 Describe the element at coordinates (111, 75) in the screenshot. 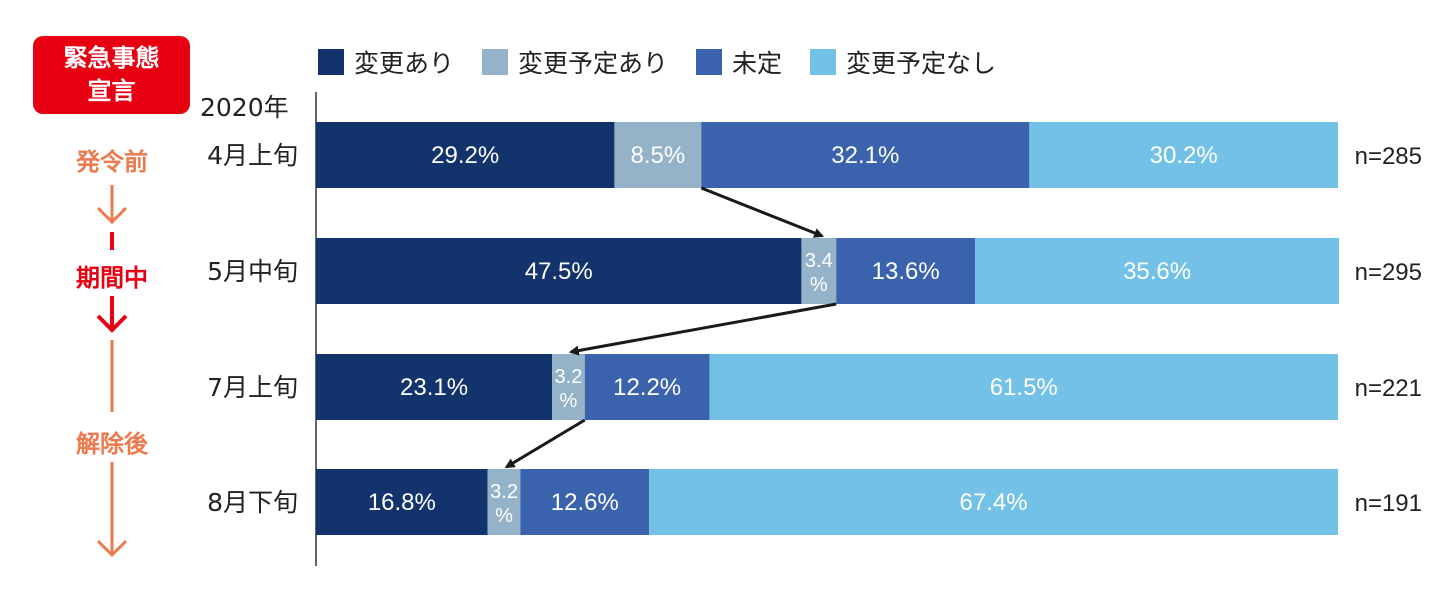

I see `emergency-declaration-badge: 緊急事態 宣言` at that location.